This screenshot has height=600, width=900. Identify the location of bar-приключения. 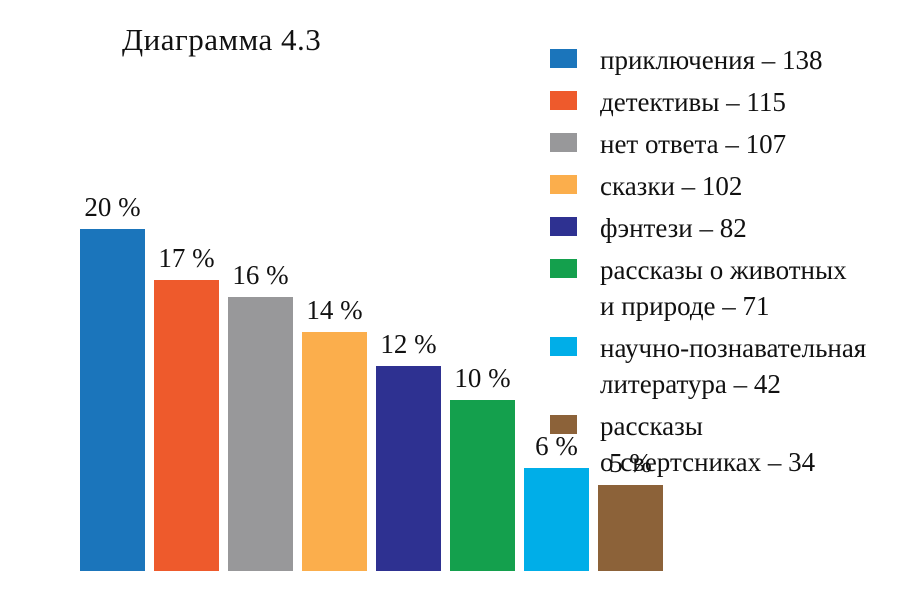
(112, 400).